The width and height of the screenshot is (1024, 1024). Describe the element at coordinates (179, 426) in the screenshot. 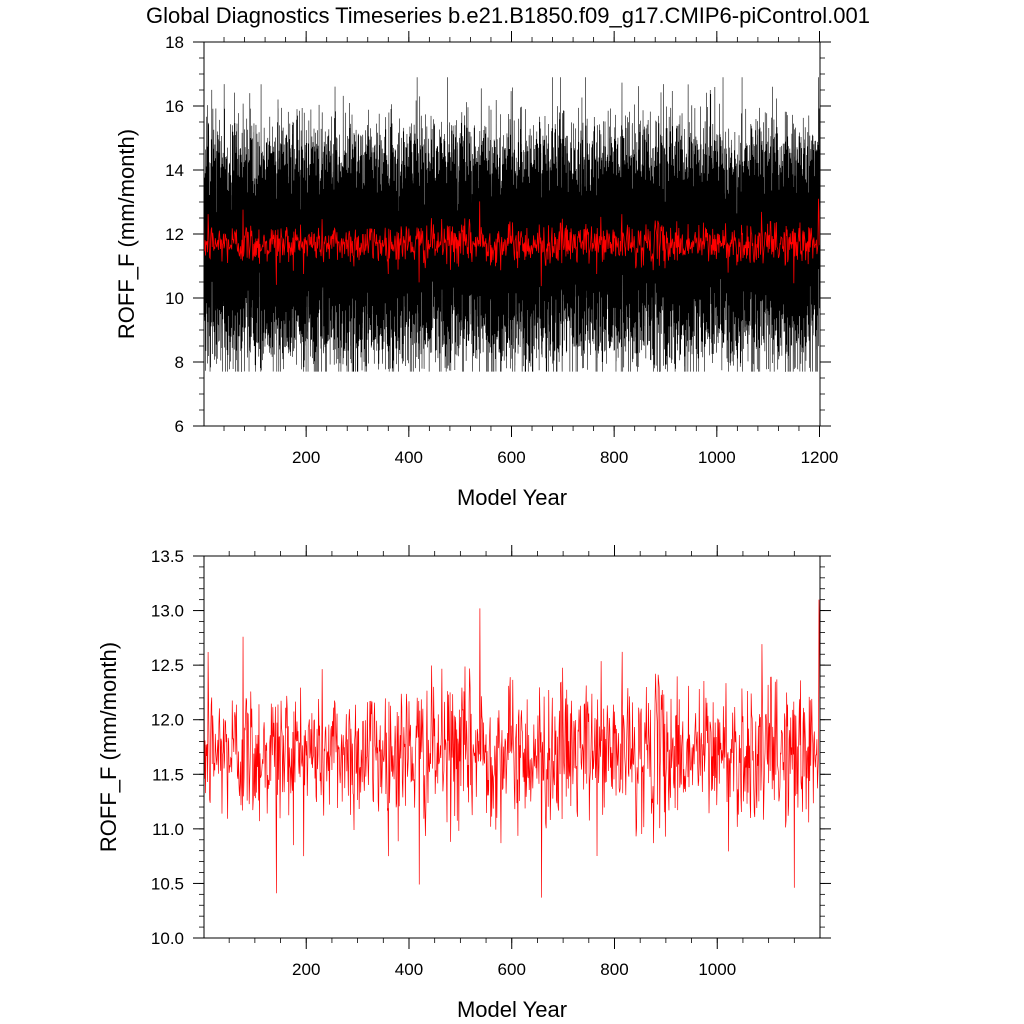

I see `y-tick-label: 6` at that location.